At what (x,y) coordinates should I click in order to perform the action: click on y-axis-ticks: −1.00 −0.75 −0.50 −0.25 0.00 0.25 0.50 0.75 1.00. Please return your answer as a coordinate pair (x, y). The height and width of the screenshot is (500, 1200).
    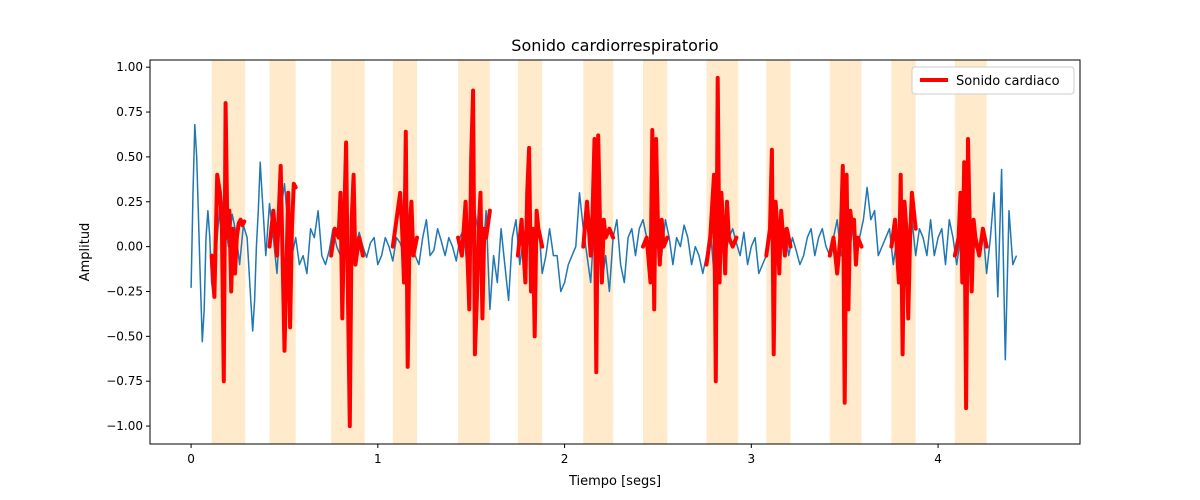
    Looking at the image, I should click on (128, 246).